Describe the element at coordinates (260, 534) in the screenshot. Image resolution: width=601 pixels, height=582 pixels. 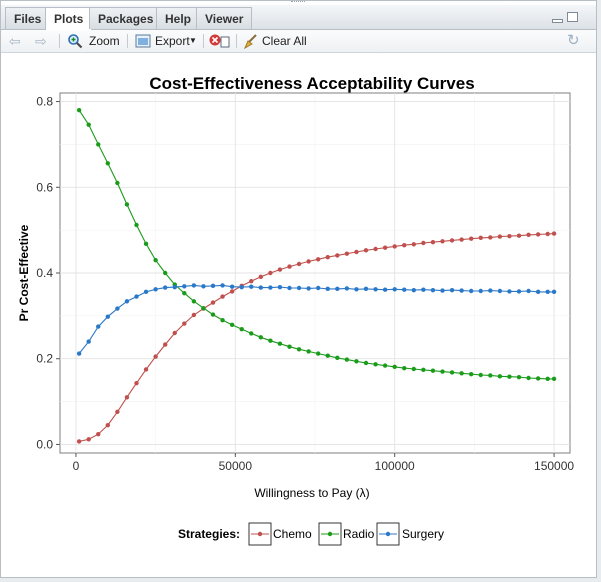
I see `legend-point-chemo` at that location.